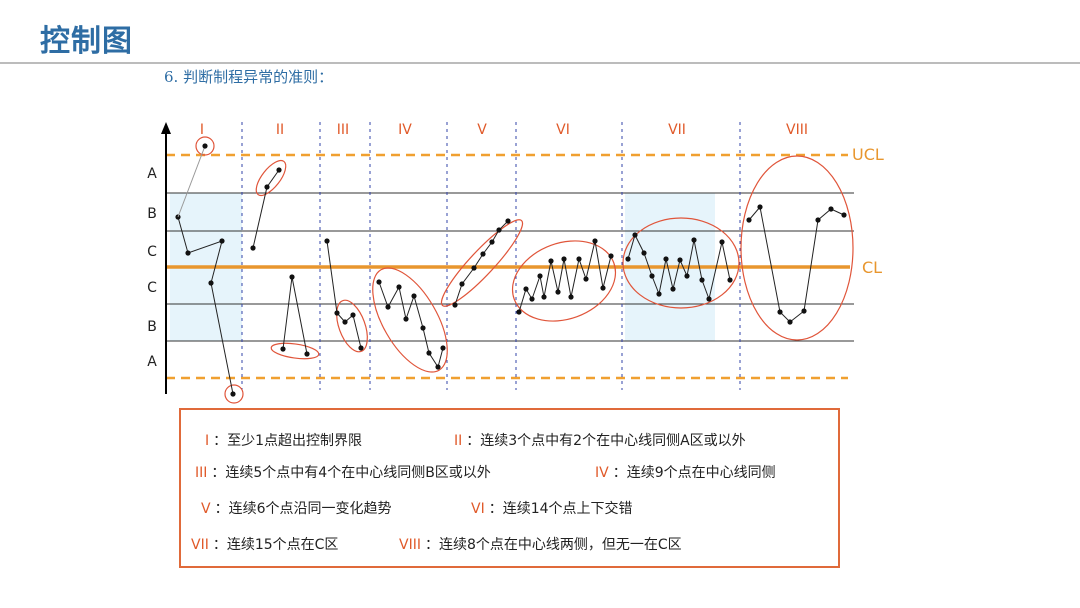 Image resolution: width=1080 pixels, height=608 pixels. I want to click on section-label-5: V, so click(482, 130).